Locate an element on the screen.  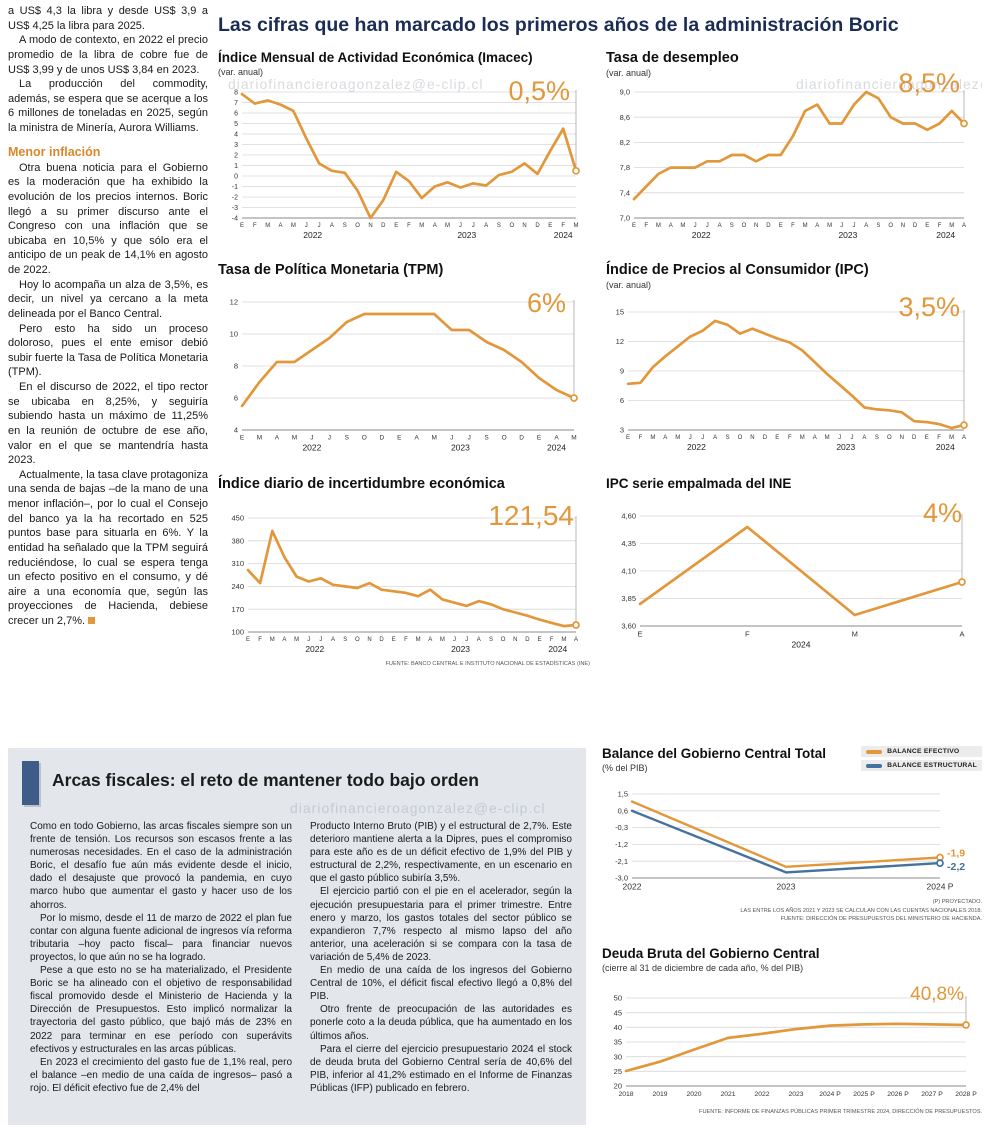
svg-text: 2027 P is located at coordinates (932, 1094).